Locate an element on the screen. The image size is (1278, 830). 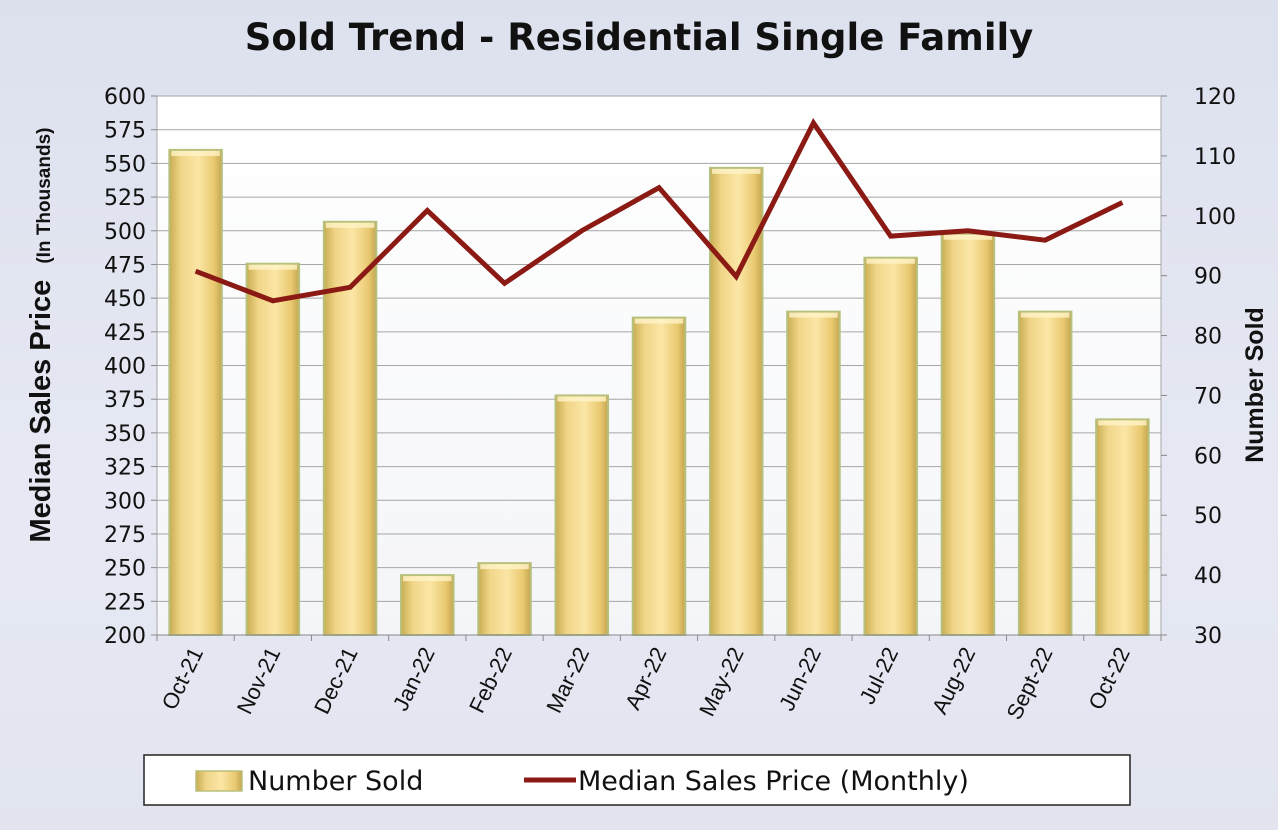
y-left-tick-label-475: 475 is located at coordinates (125, 265).